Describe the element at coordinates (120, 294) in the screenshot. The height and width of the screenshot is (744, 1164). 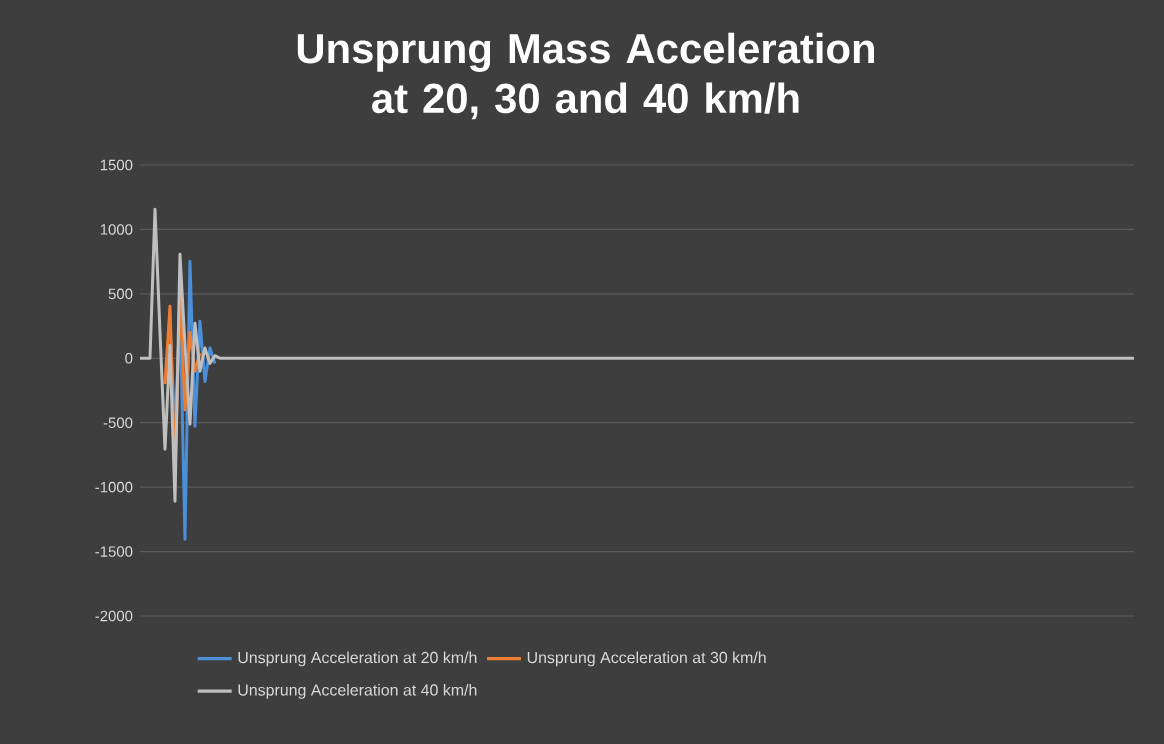
I see `y-tick-label: 500` at that location.